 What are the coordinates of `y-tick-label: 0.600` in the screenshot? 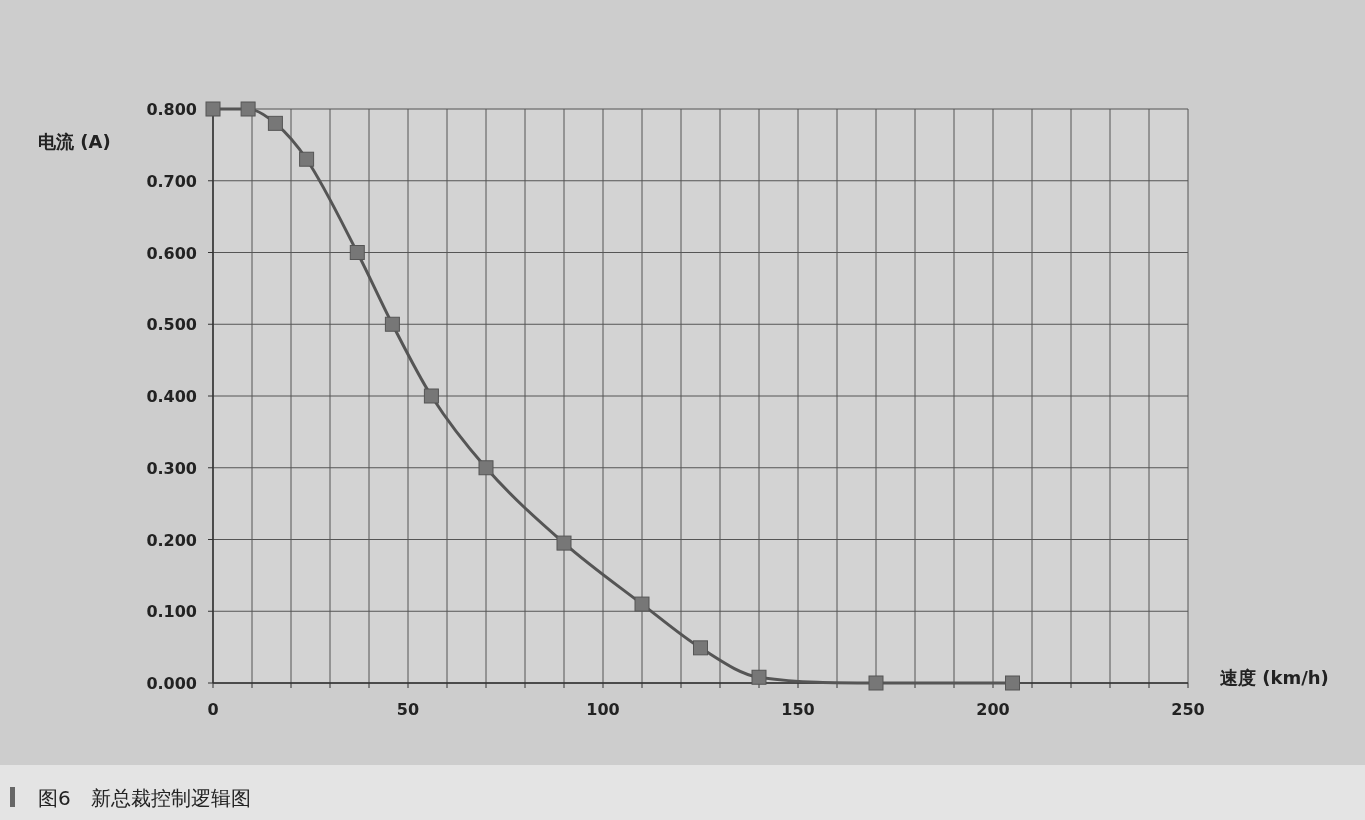 It's located at (171, 253).